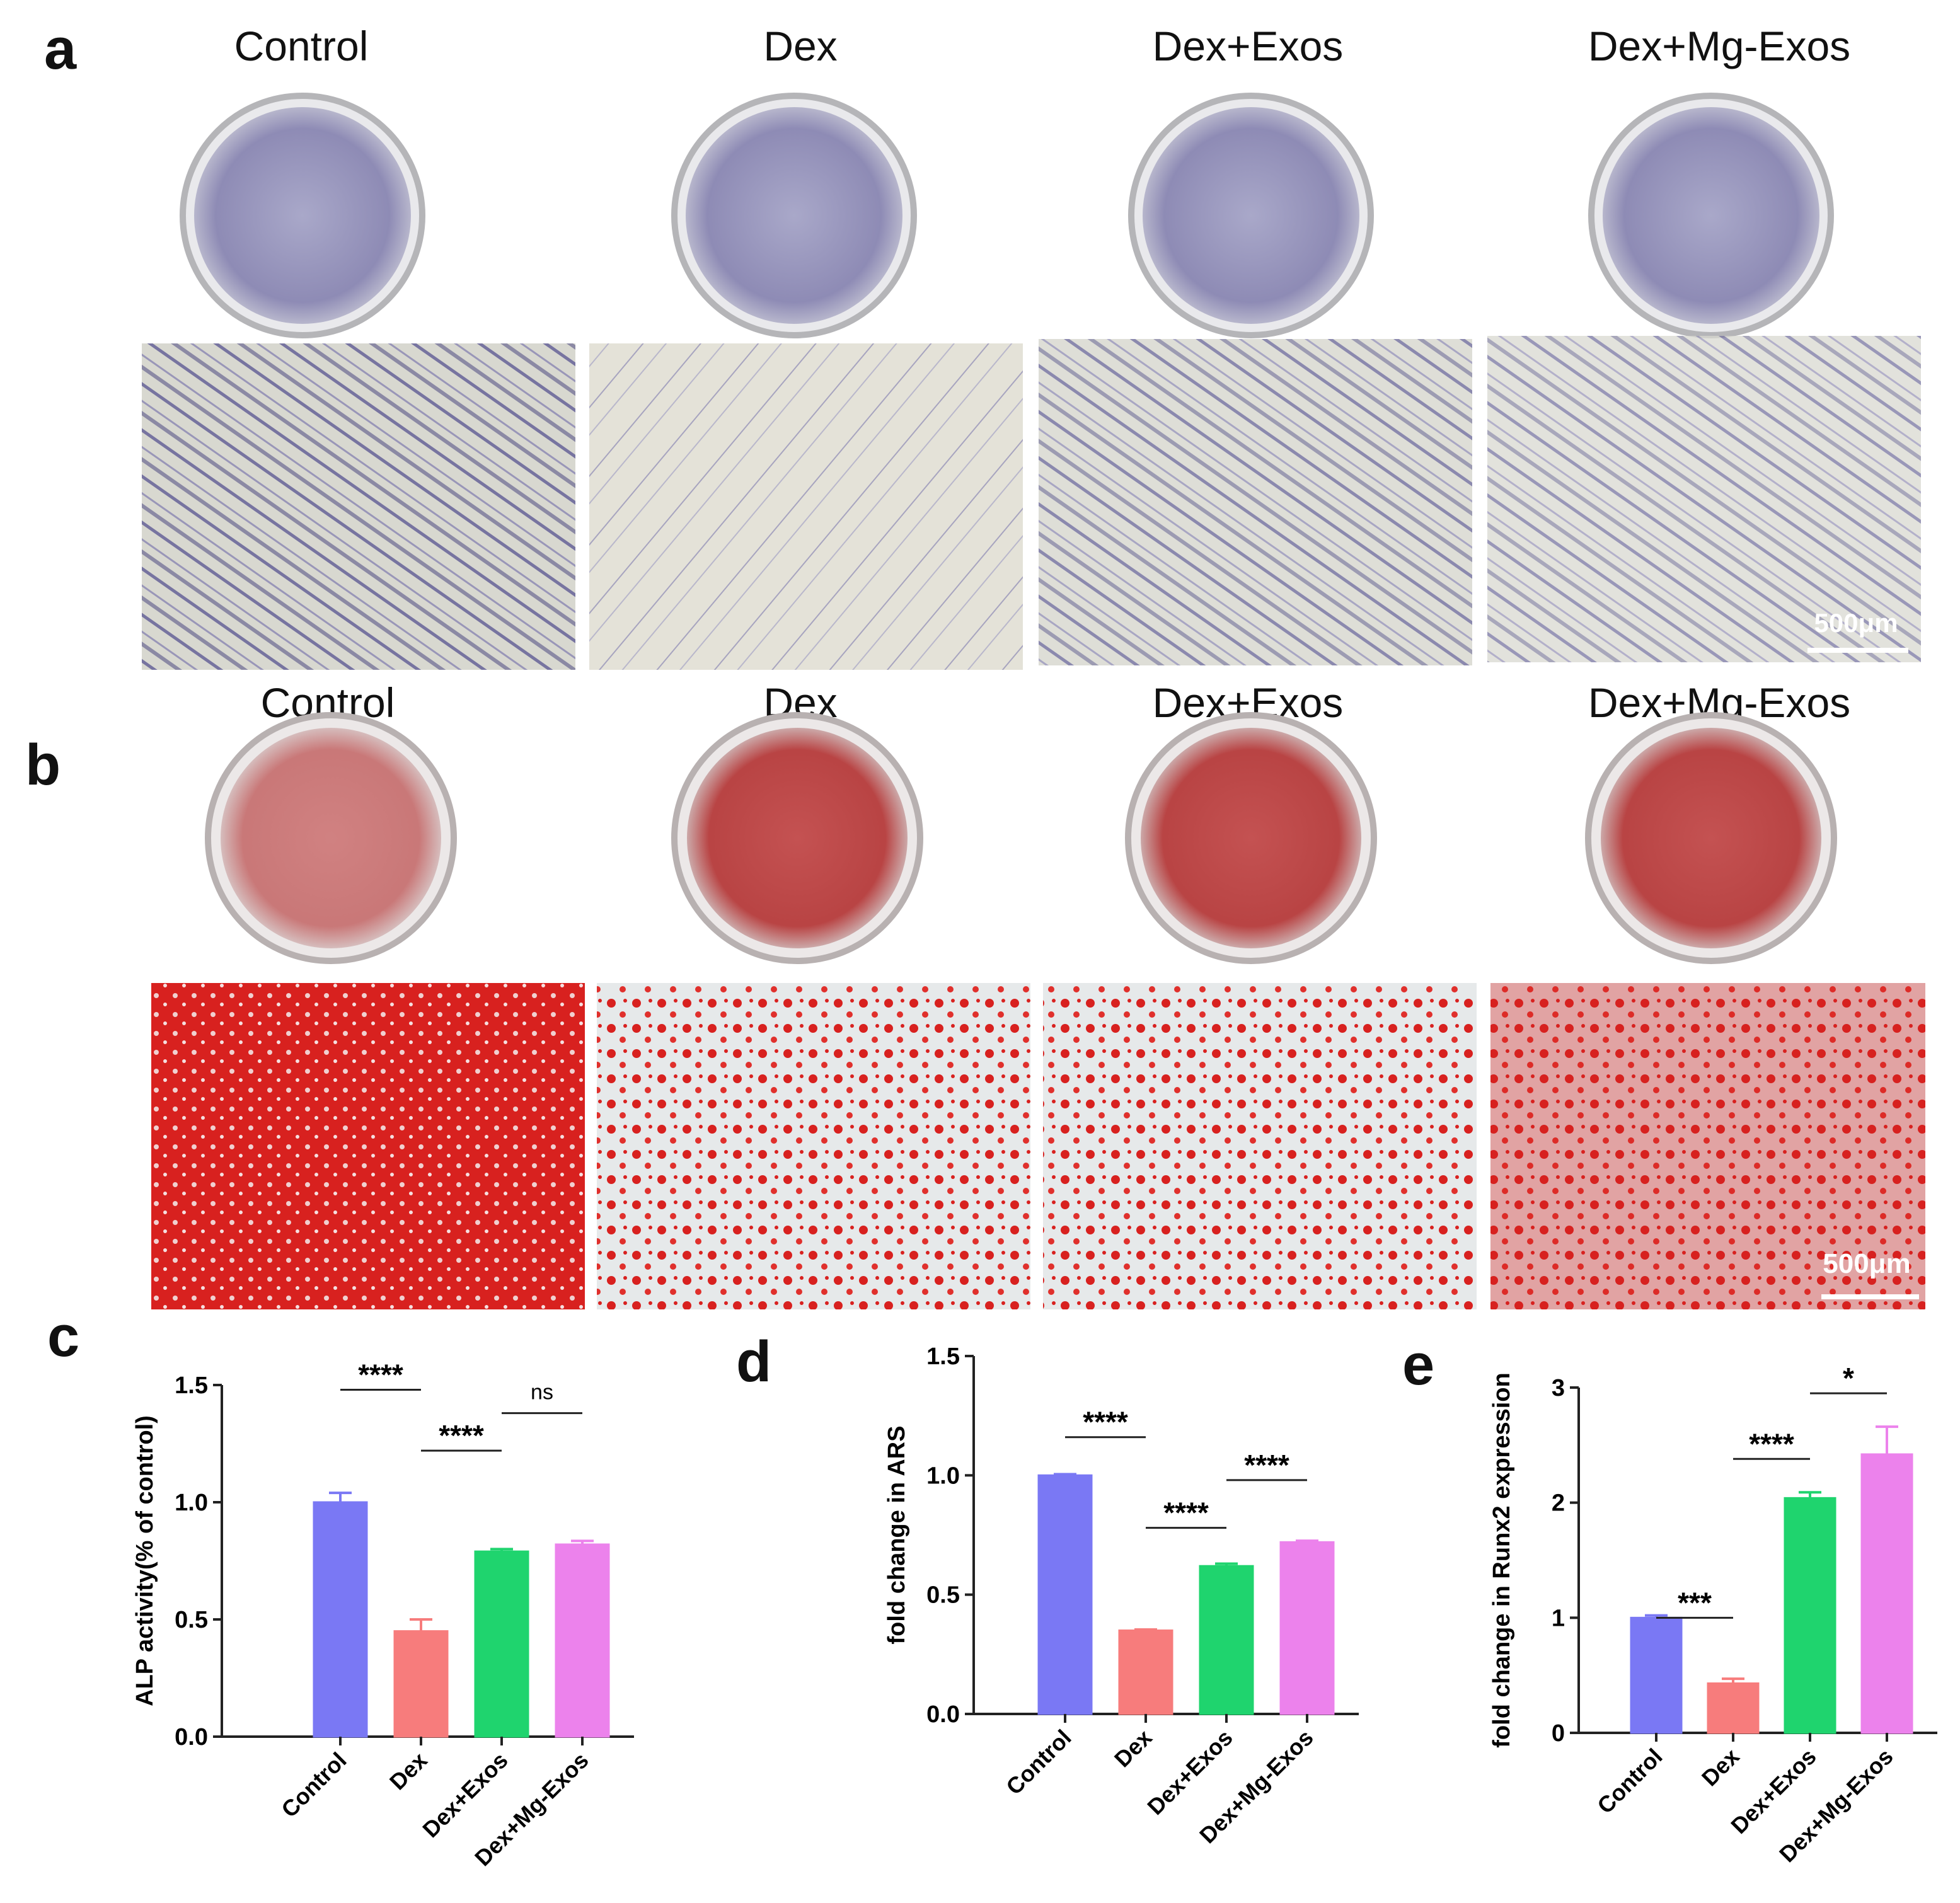  What do you see at coordinates (1502, 1560) in the screenshot?
I see `y-axis-label: fold change in Runx2 expression` at bounding box center [1502, 1560].